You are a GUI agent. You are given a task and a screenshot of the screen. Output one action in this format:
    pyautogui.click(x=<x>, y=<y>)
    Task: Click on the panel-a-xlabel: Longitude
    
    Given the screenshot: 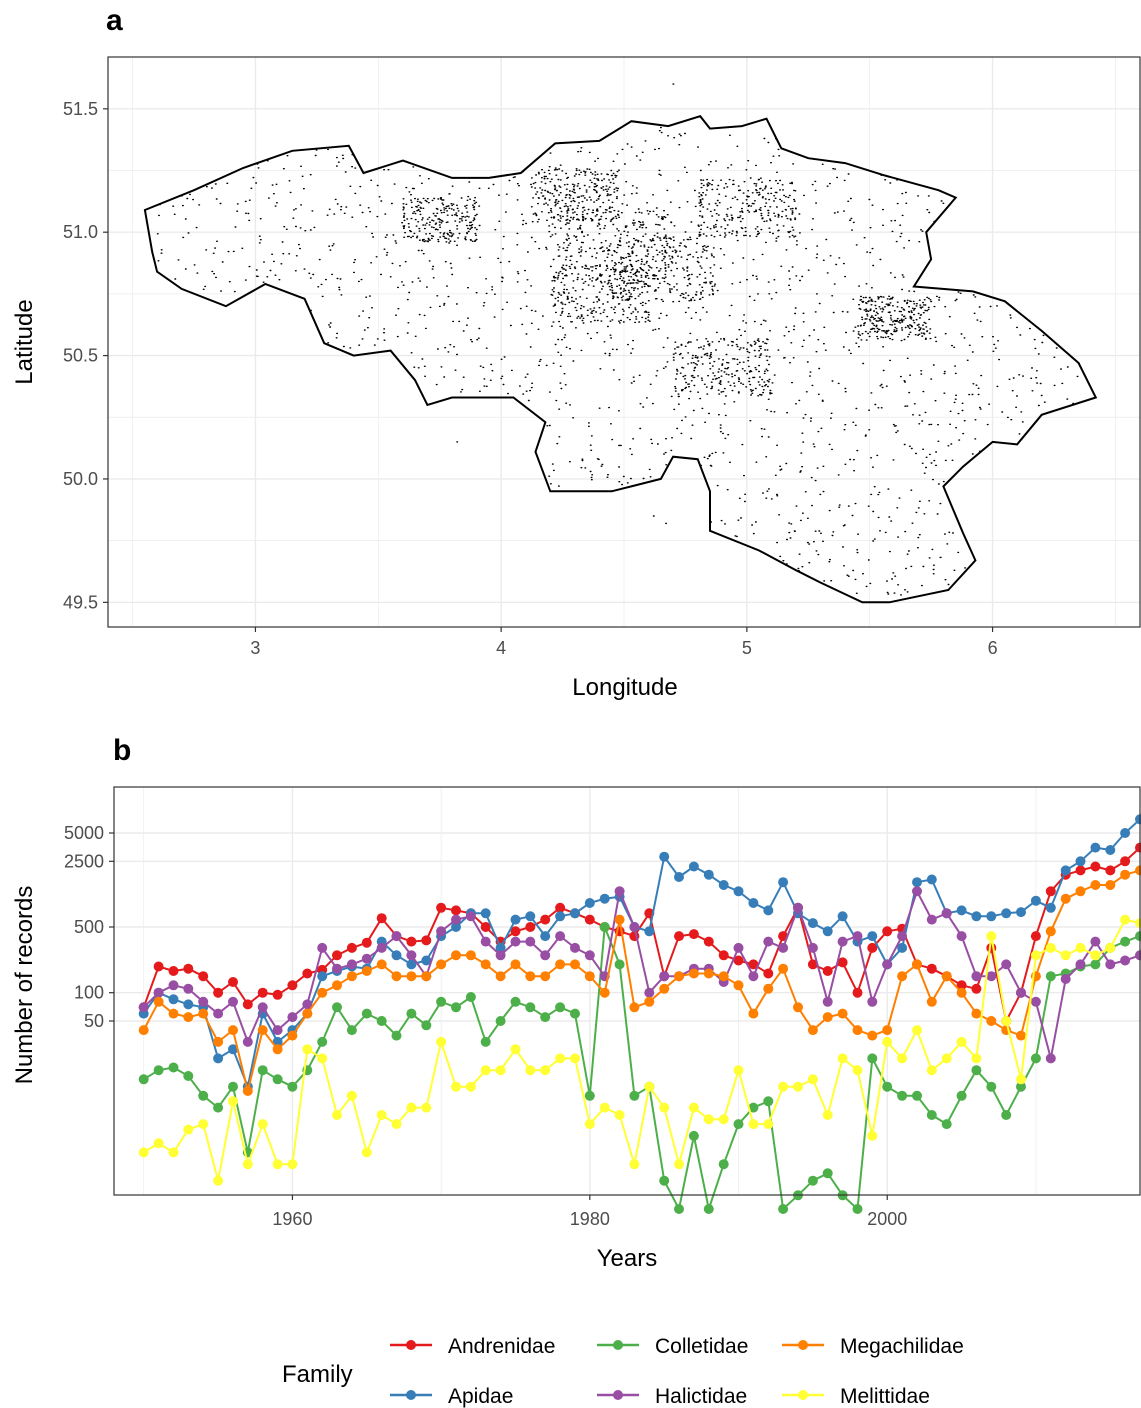 What is the action you would take?
    pyautogui.click(x=624, y=687)
    